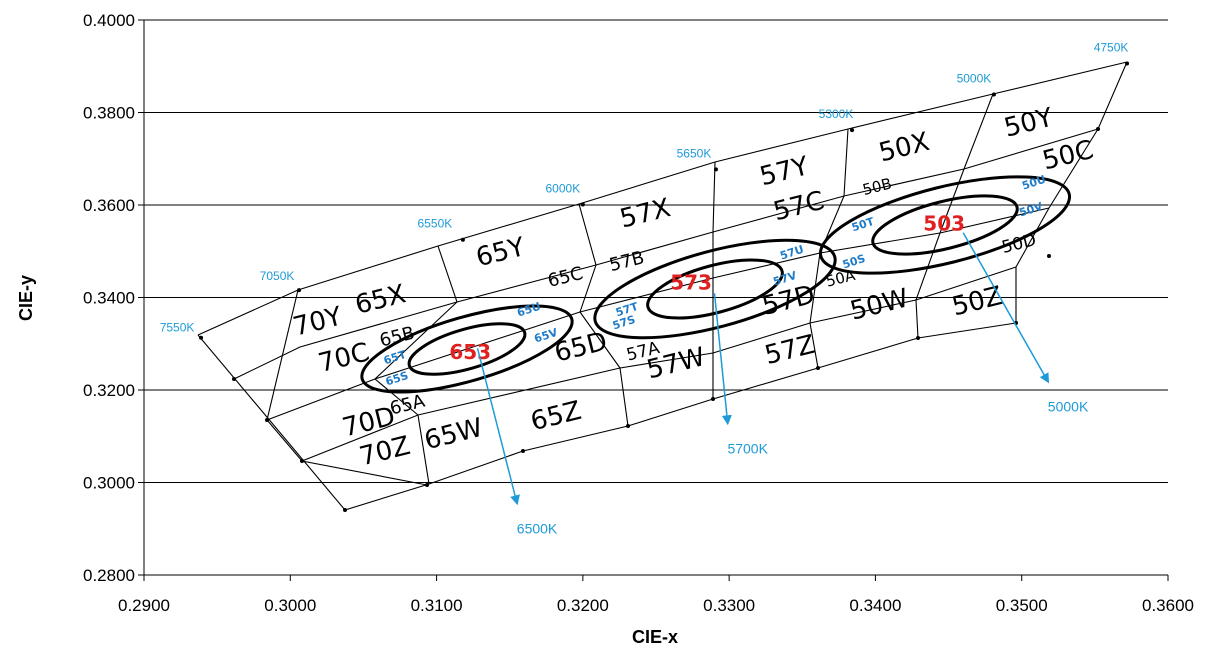 The height and width of the screenshot is (648, 1205). I want to click on bin-label: 50W, so click(879, 304).